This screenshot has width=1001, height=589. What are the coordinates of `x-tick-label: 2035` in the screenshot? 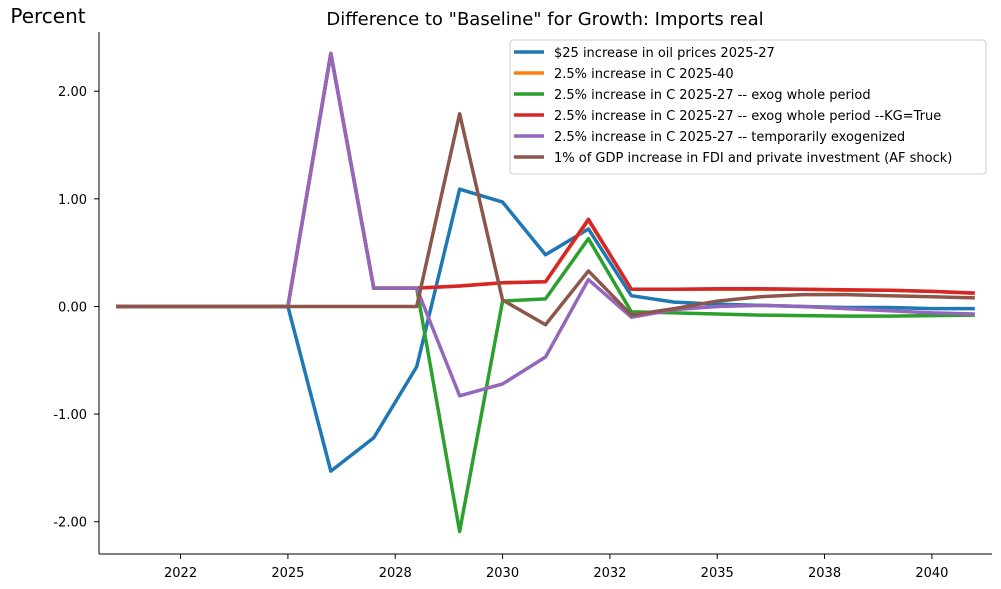 It's located at (717, 573).